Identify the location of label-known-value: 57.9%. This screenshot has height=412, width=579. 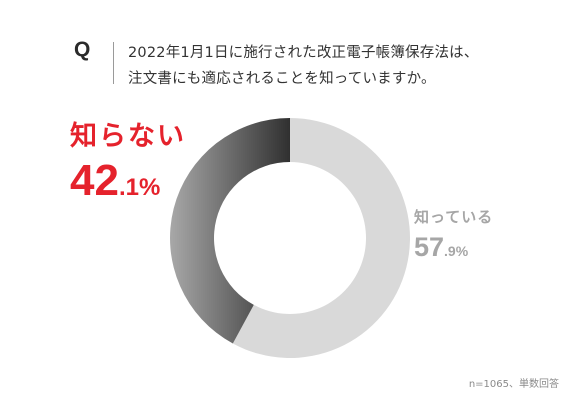
(453, 249).